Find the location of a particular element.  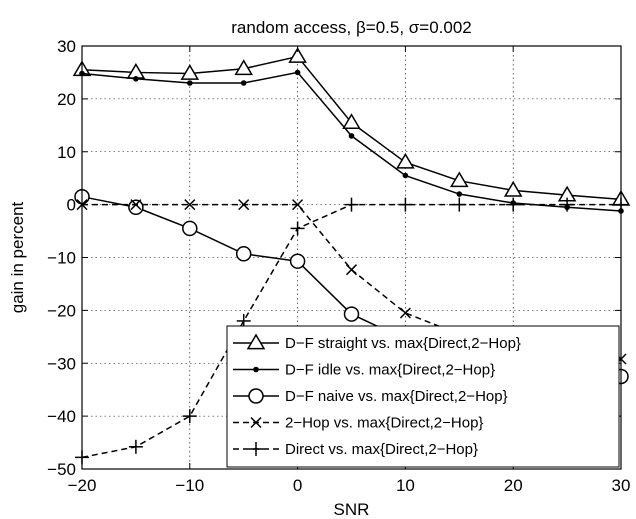

legend-entry: 2−Hop vs. max{Direct,2−Hop} is located at coordinates (358, 423).